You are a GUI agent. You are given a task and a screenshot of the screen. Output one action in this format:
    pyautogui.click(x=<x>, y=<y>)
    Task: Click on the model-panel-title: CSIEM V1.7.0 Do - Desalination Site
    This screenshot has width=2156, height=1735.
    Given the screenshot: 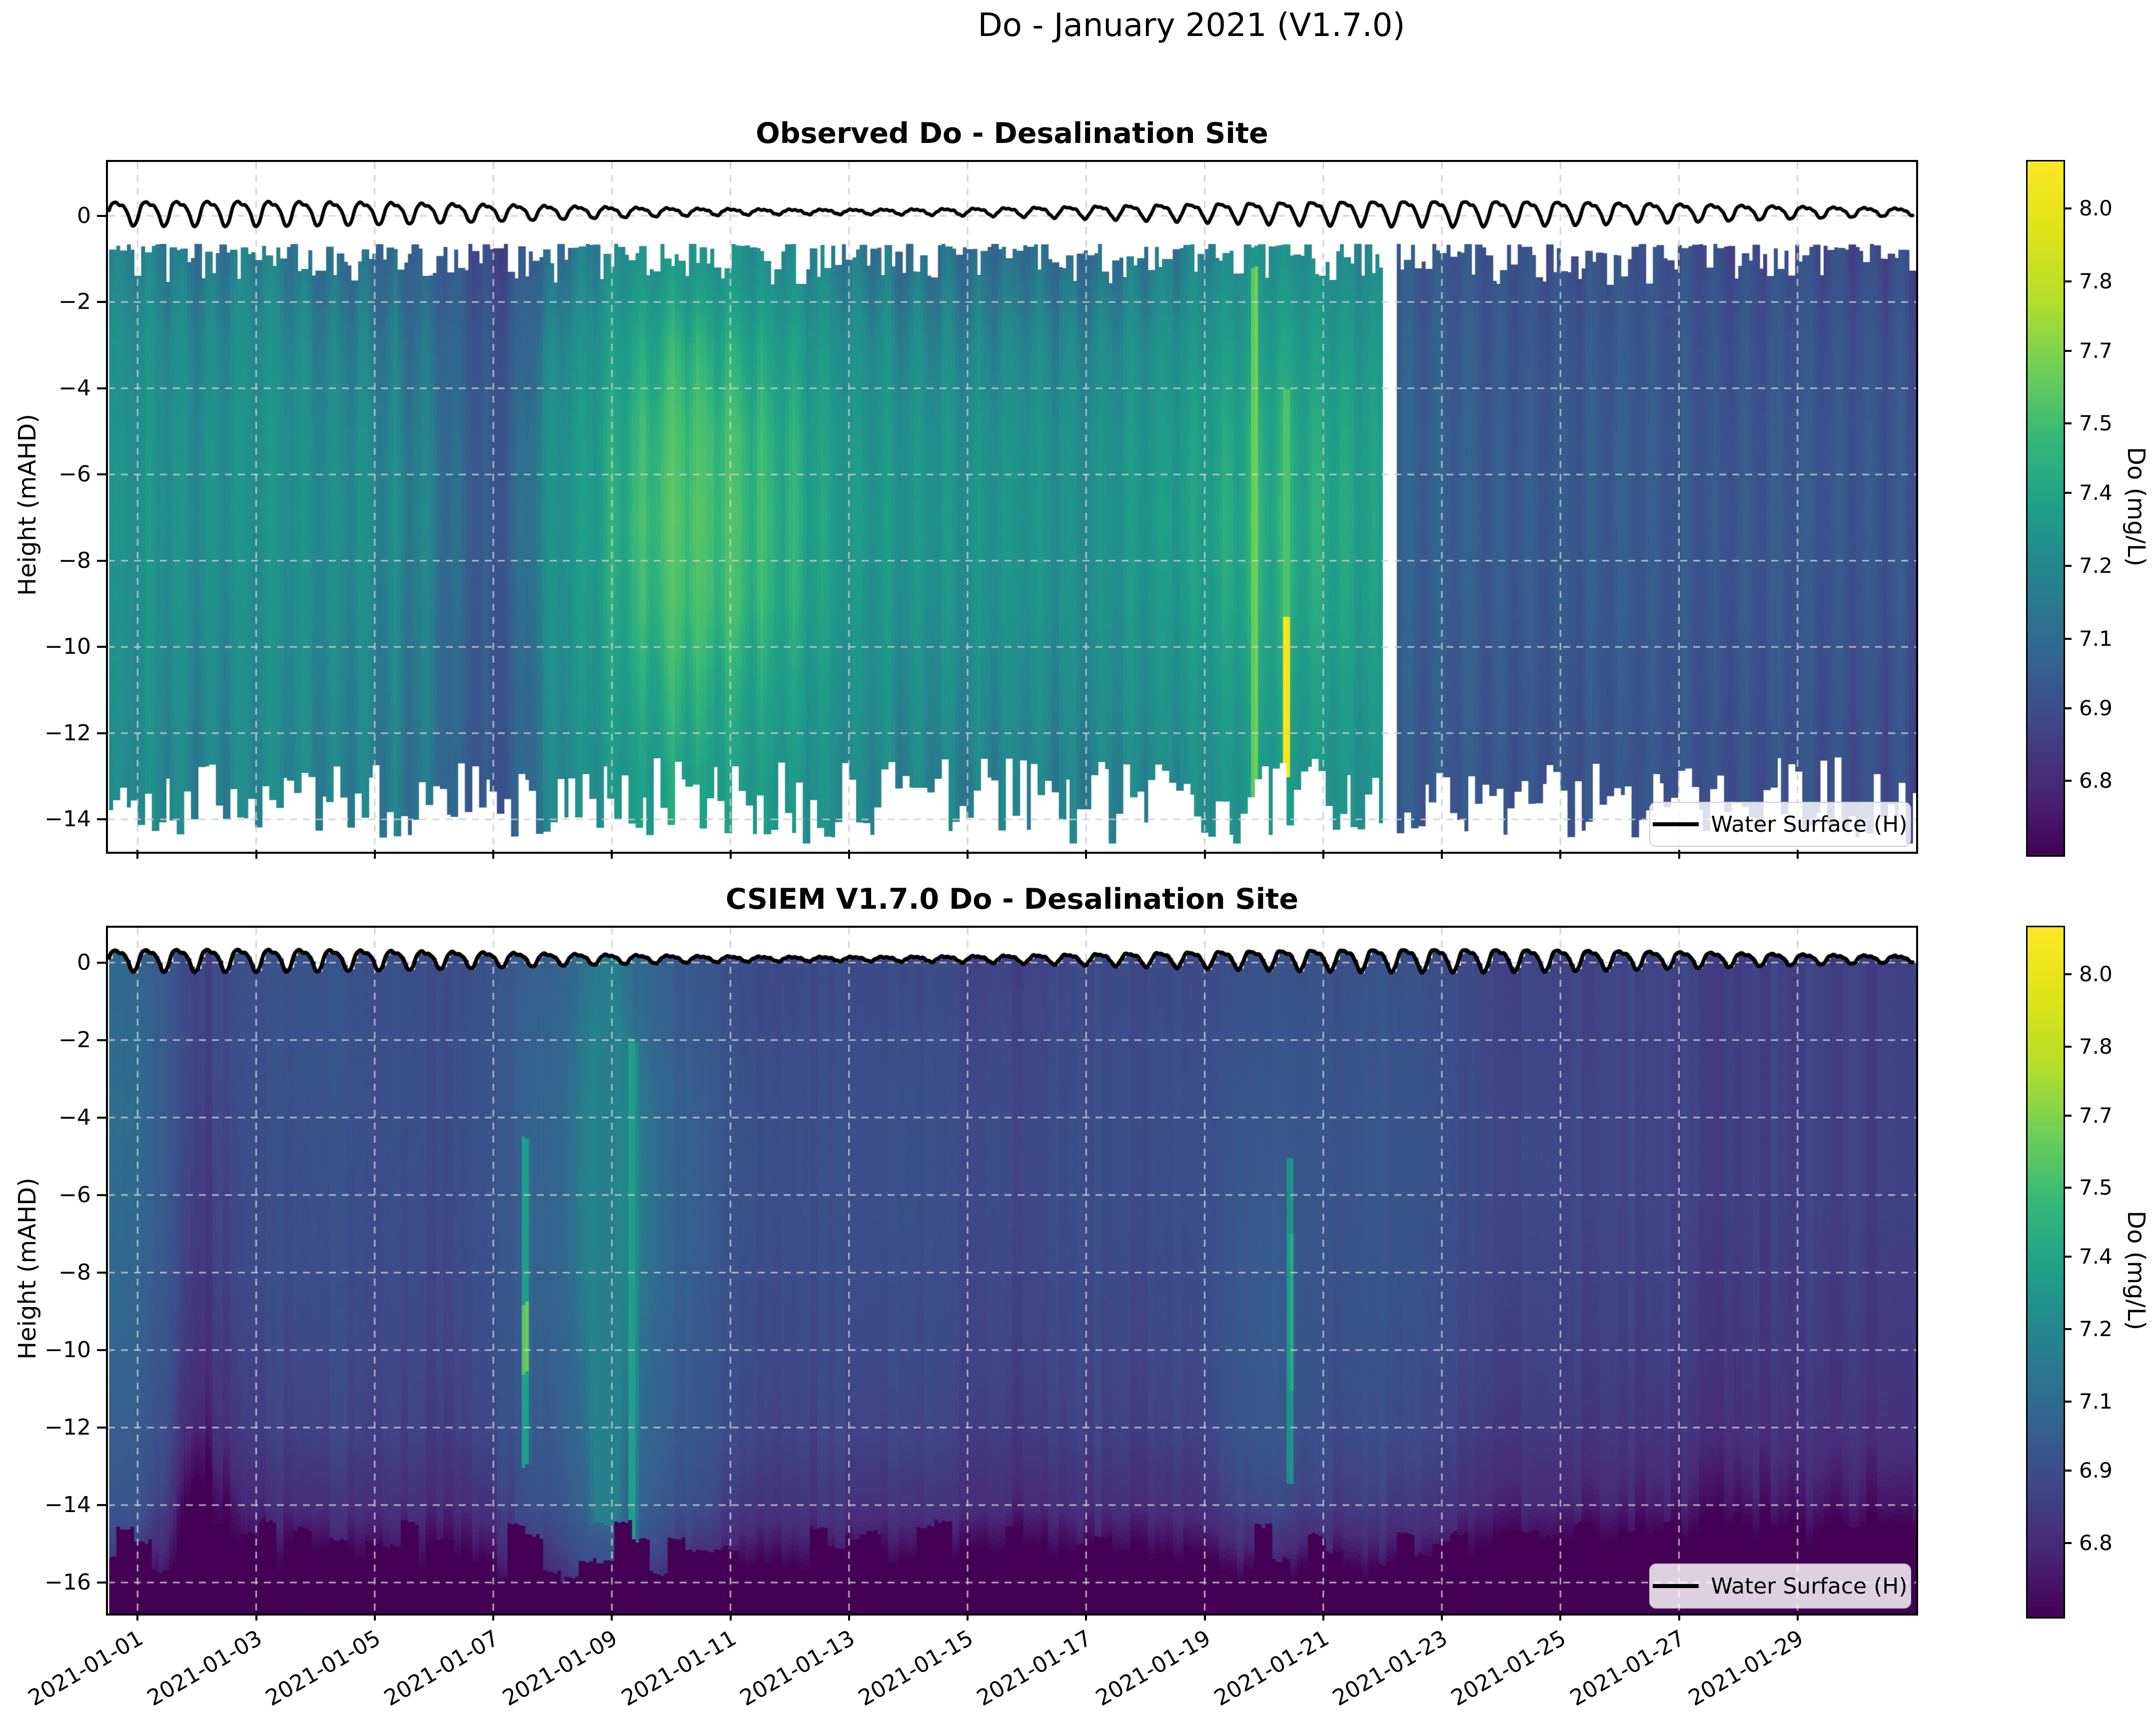 What is the action you would take?
    pyautogui.click(x=1012, y=899)
    